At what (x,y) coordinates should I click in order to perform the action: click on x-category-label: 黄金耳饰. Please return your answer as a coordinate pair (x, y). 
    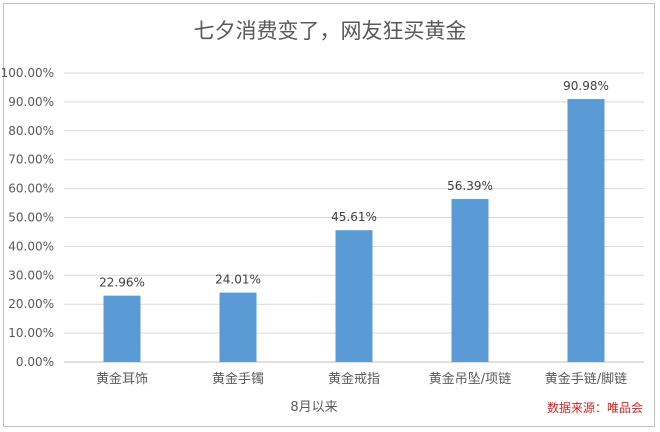
    Looking at the image, I should click on (122, 379).